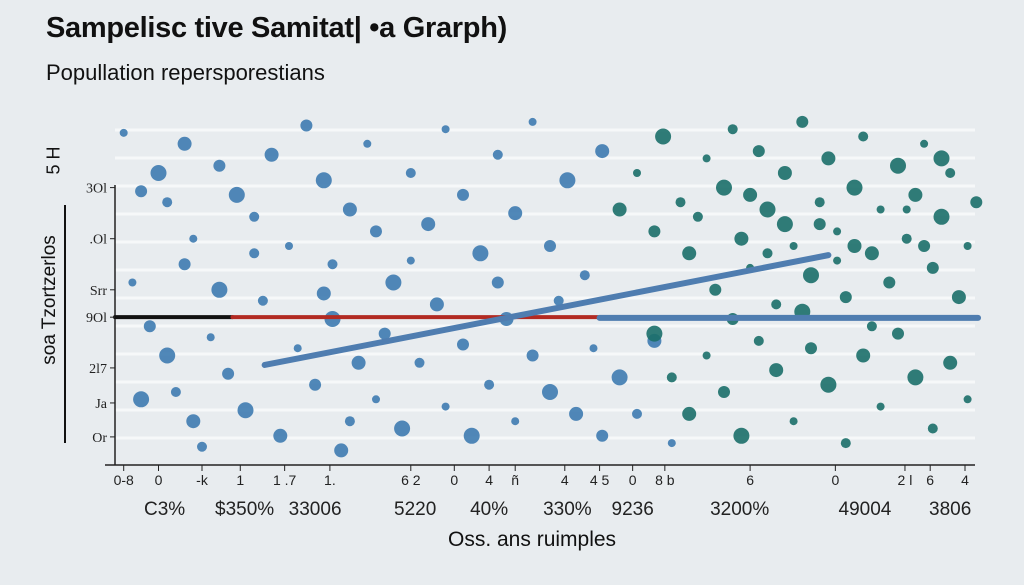 This screenshot has height=585, width=1024. What do you see at coordinates (411, 480) in the screenshot?
I see `x-tick-label: 6 2` at bounding box center [411, 480].